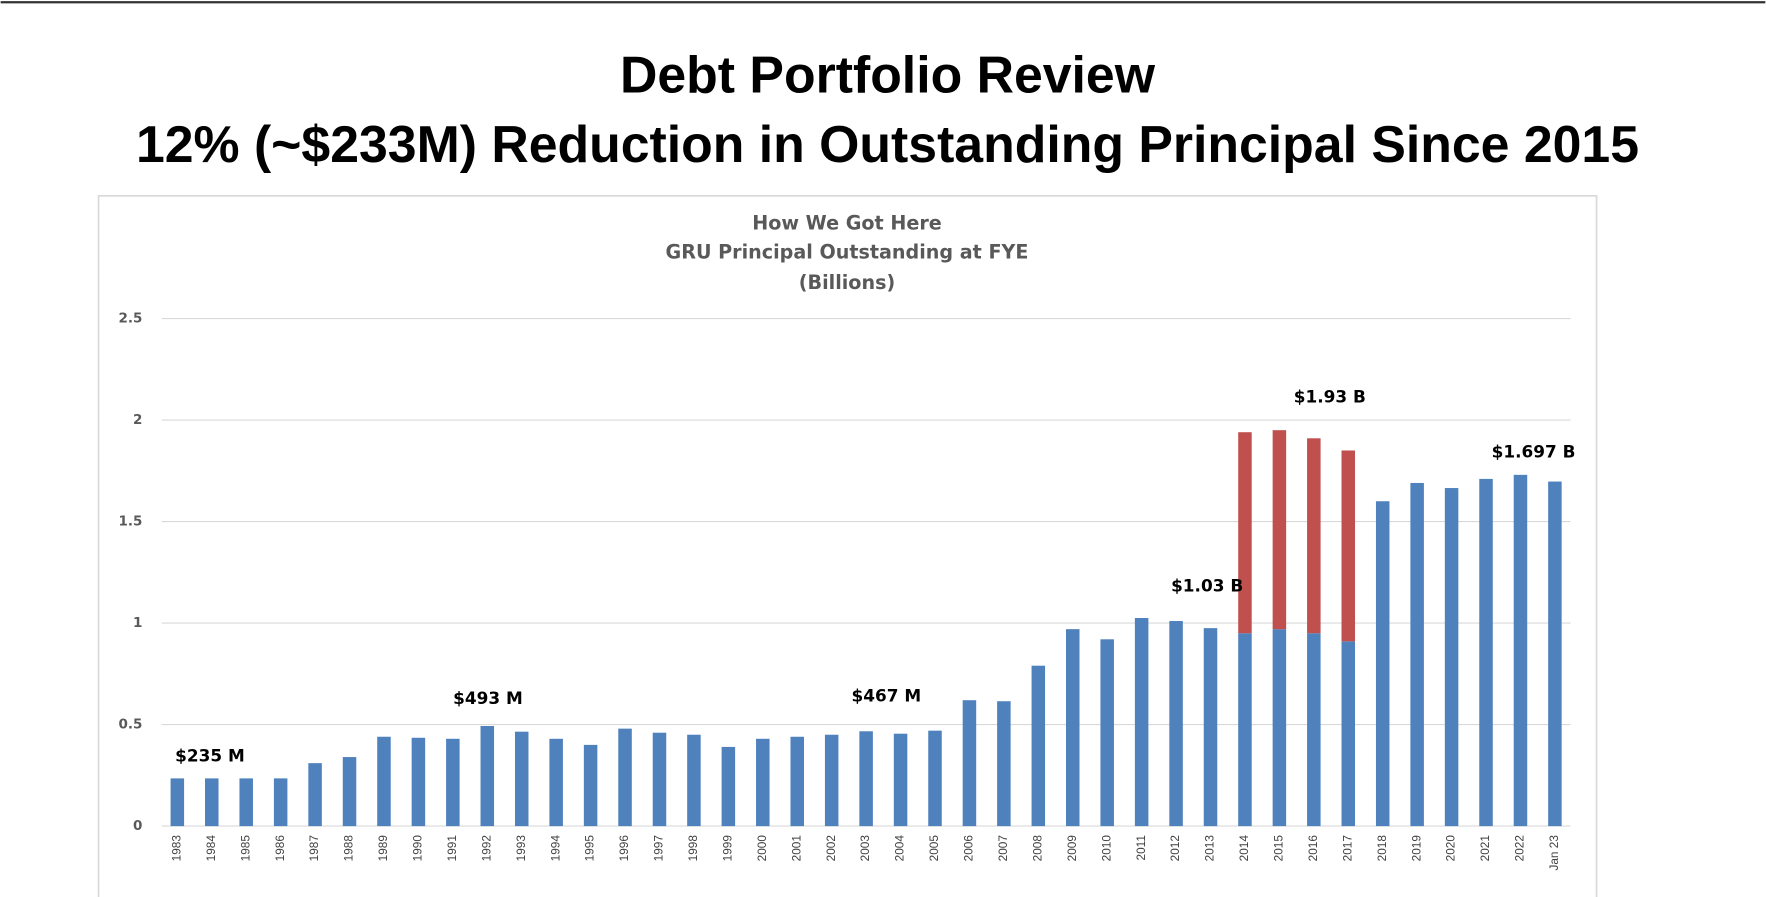  I want to click on x-tick-label: 2005, so click(934, 848).